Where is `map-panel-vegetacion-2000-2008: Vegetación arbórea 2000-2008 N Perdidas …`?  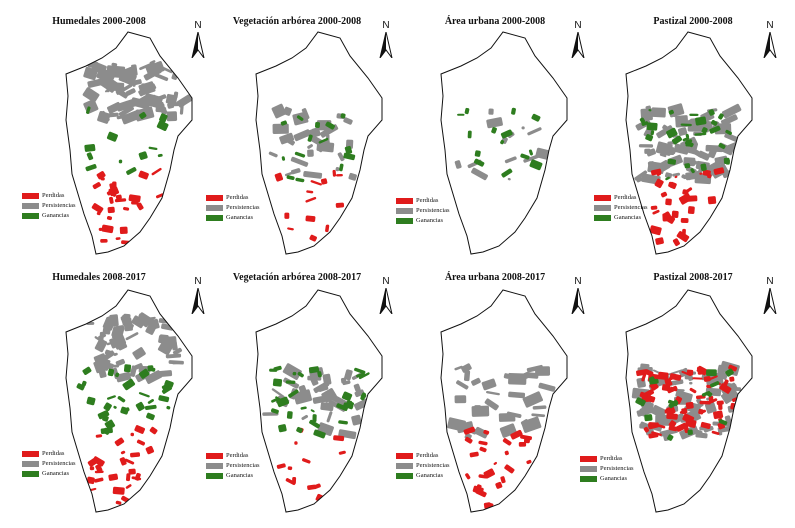
map-panel-vegetacion-2000-2008: Vegetación arbórea 2000-2008 N Perdidas … is located at coordinates (297, 131).